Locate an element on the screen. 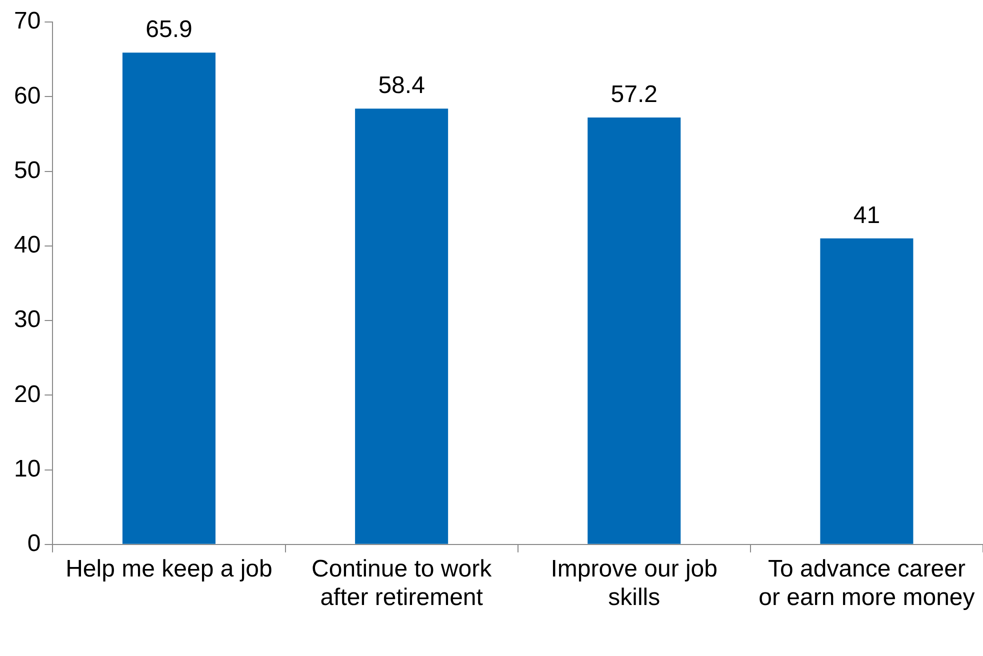  data-label: 57.2 is located at coordinates (634, 94).